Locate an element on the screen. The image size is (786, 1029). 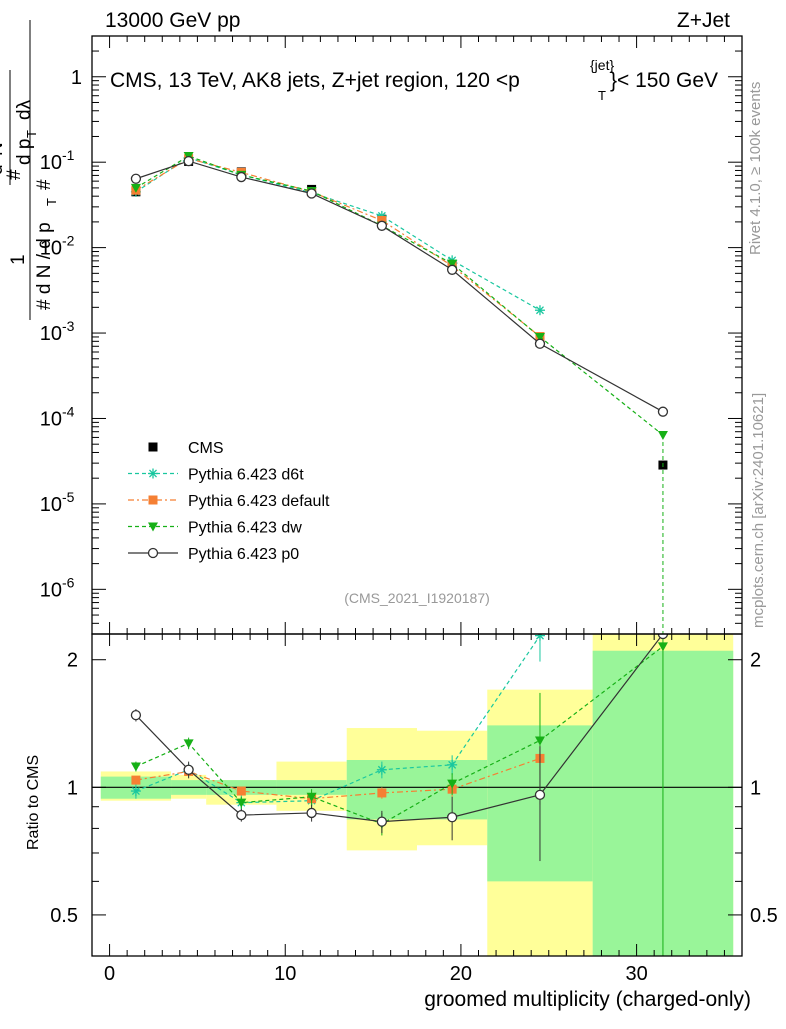
ratio-y-tick-label-right: 1 is located at coordinates (755, 788).